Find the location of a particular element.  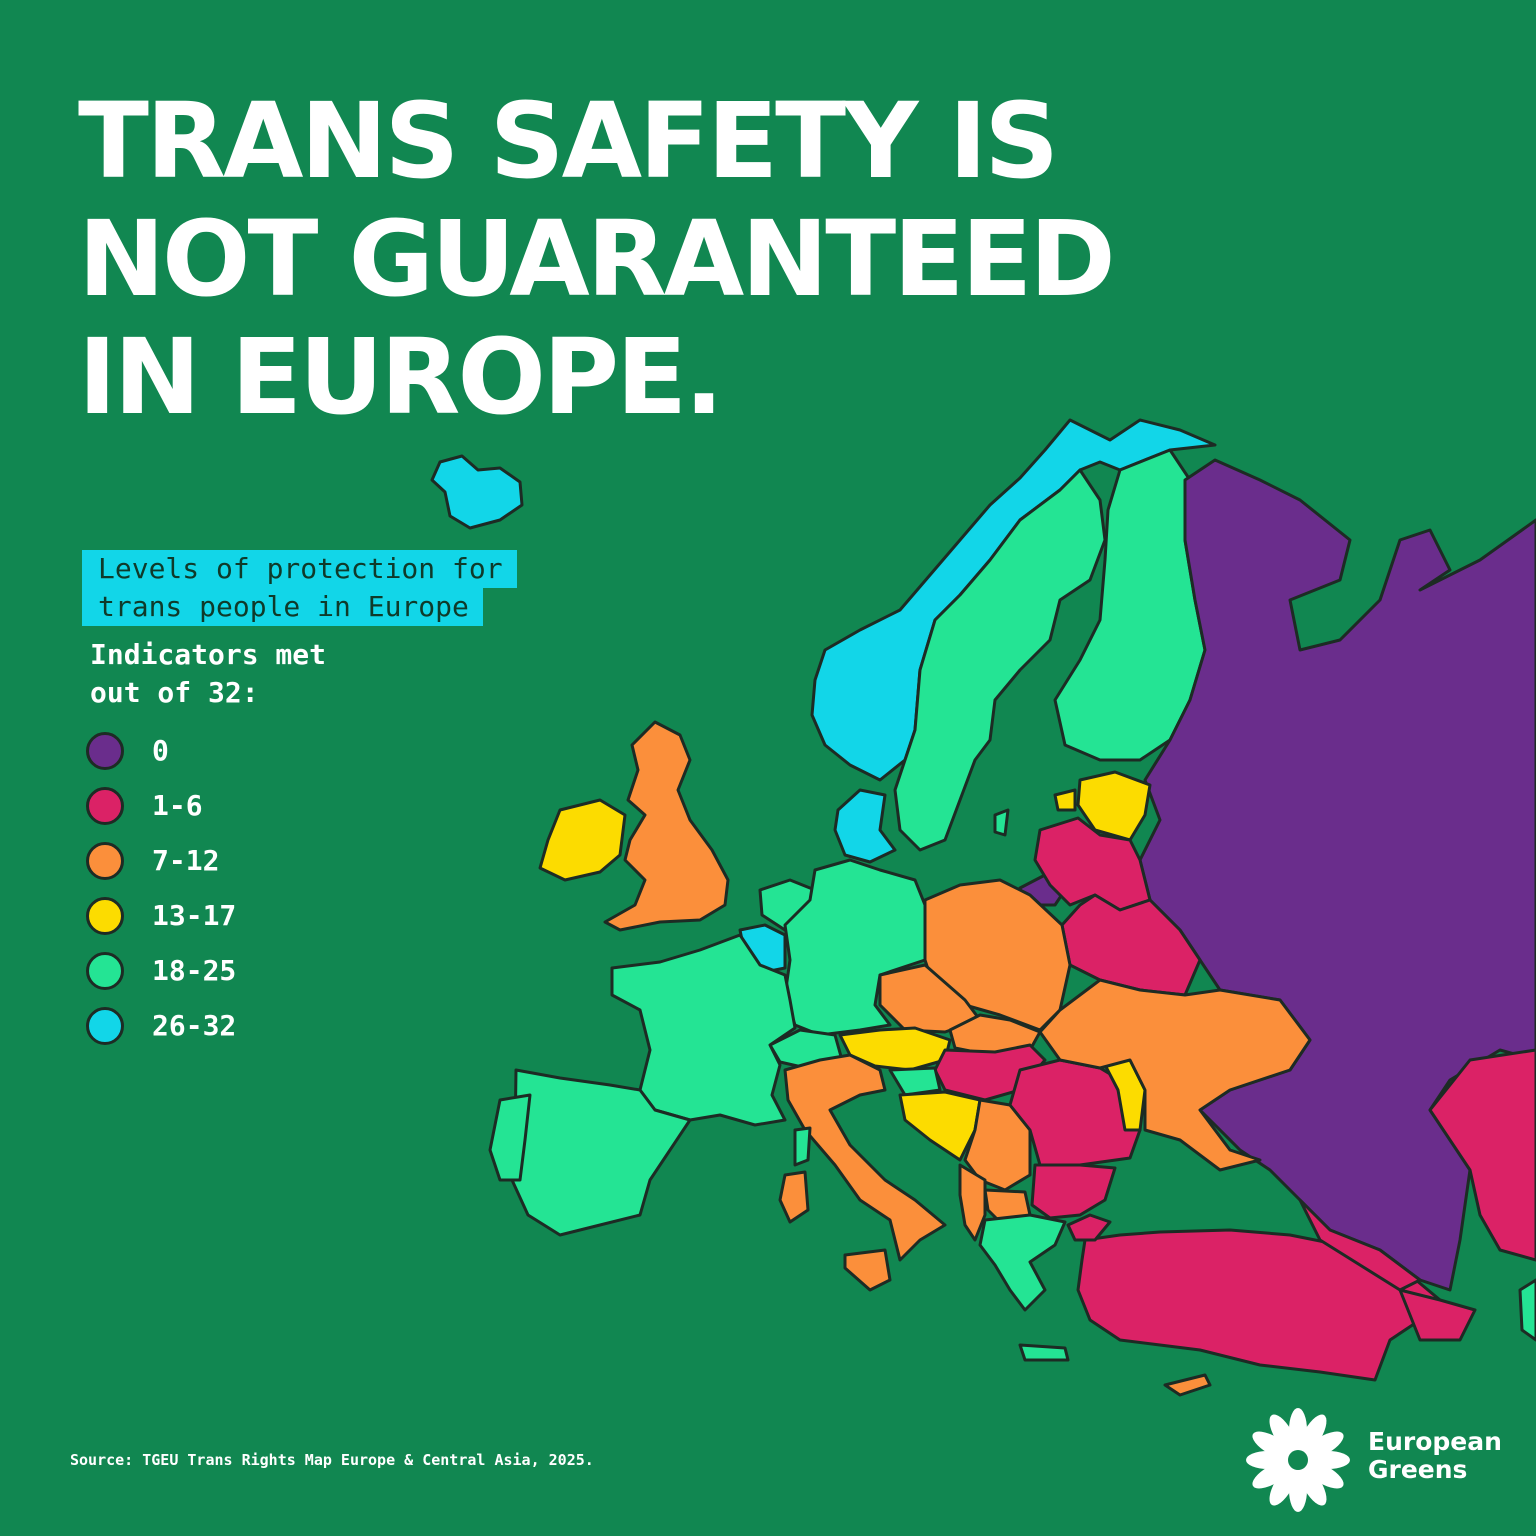

legend: 0 1-6 7-12 13-17 18-25 26-32 is located at coordinates (161, 888).